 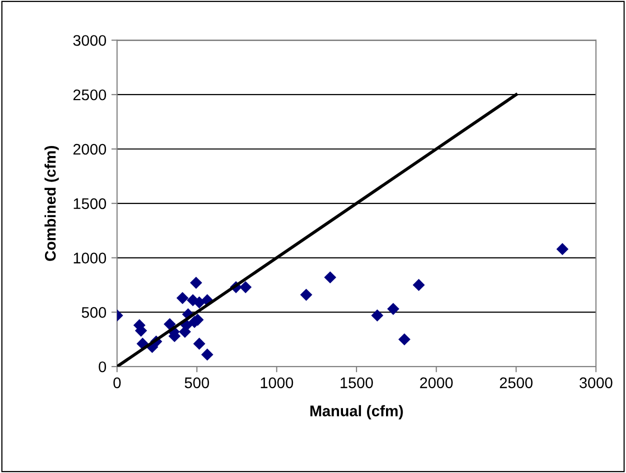 What do you see at coordinates (90, 204) in the screenshot?
I see `y-tick-label: 1500` at bounding box center [90, 204].